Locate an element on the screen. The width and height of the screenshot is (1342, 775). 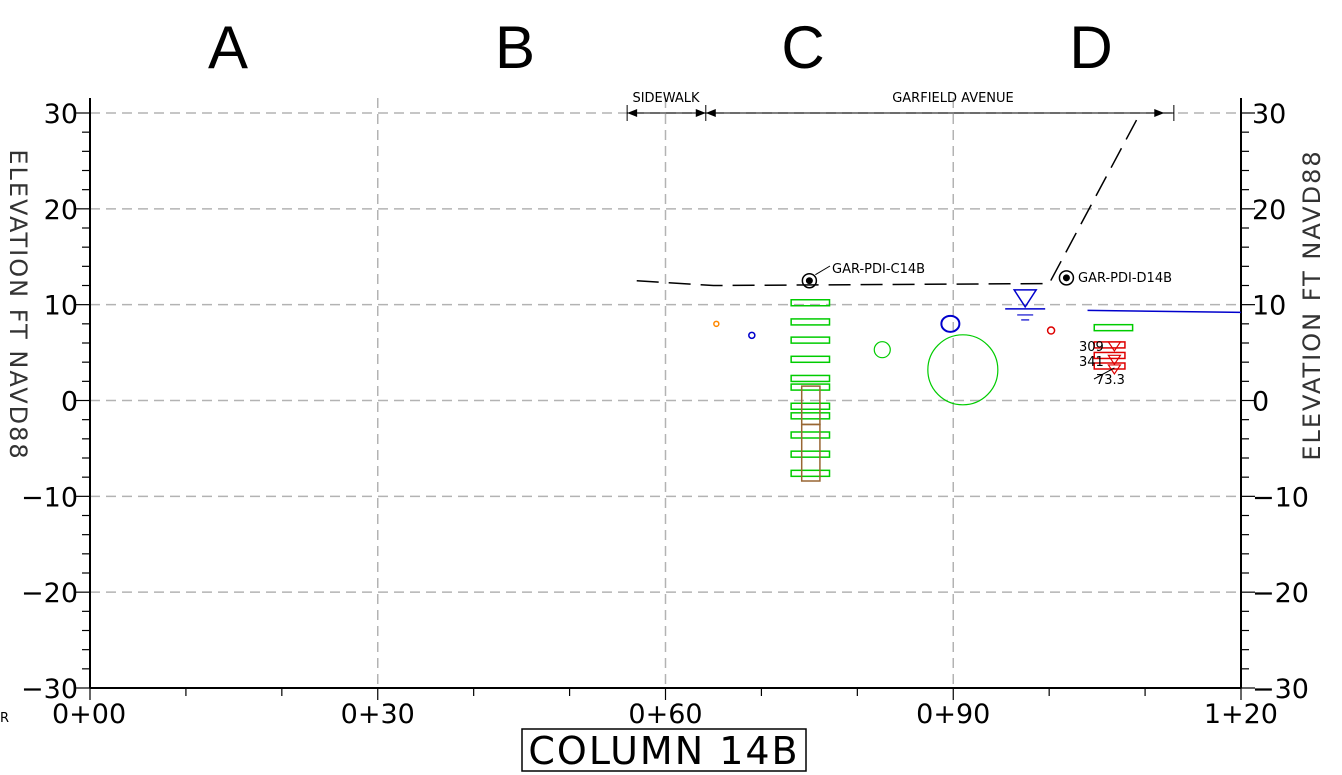
column-letter-a: A is located at coordinates (228, 47).